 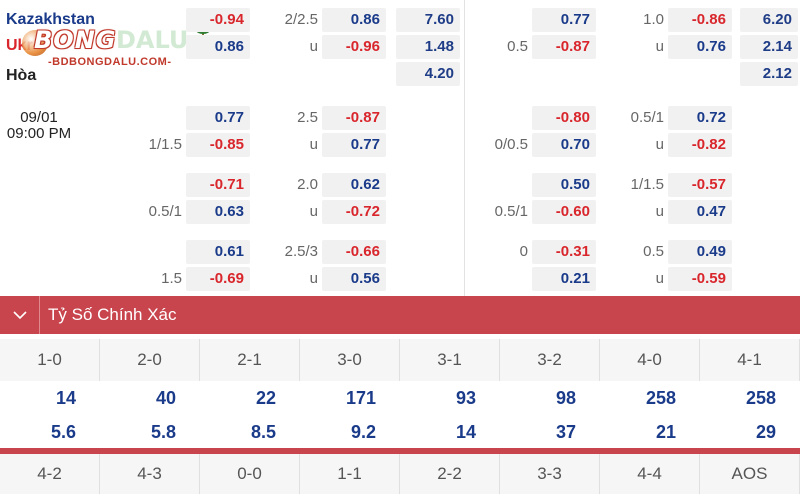 What do you see at coordinates (428, 47) in the screenshot?
I see `ft-1x2-away: 1.48` at bounding box center [428, 47].